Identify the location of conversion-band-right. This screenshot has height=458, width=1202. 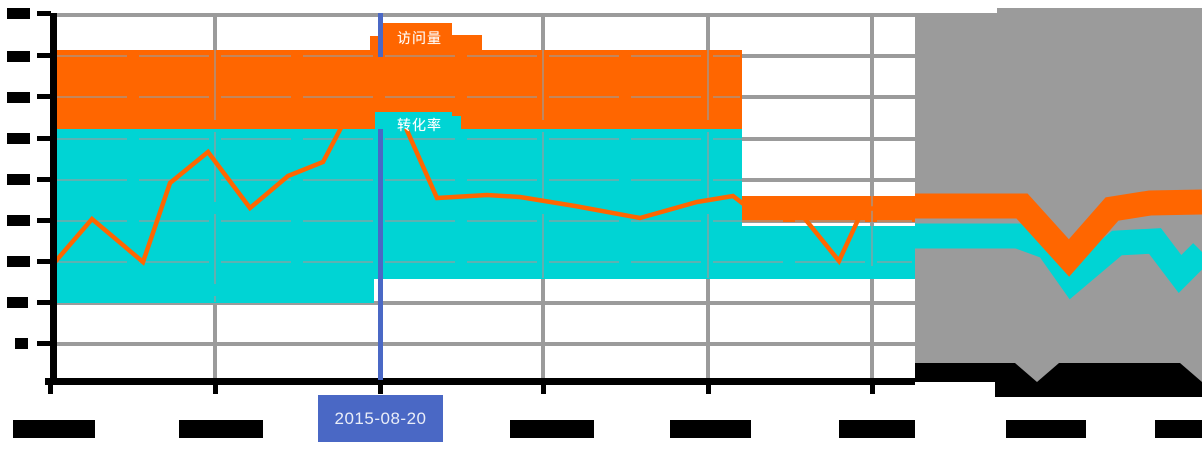
(828, 252).